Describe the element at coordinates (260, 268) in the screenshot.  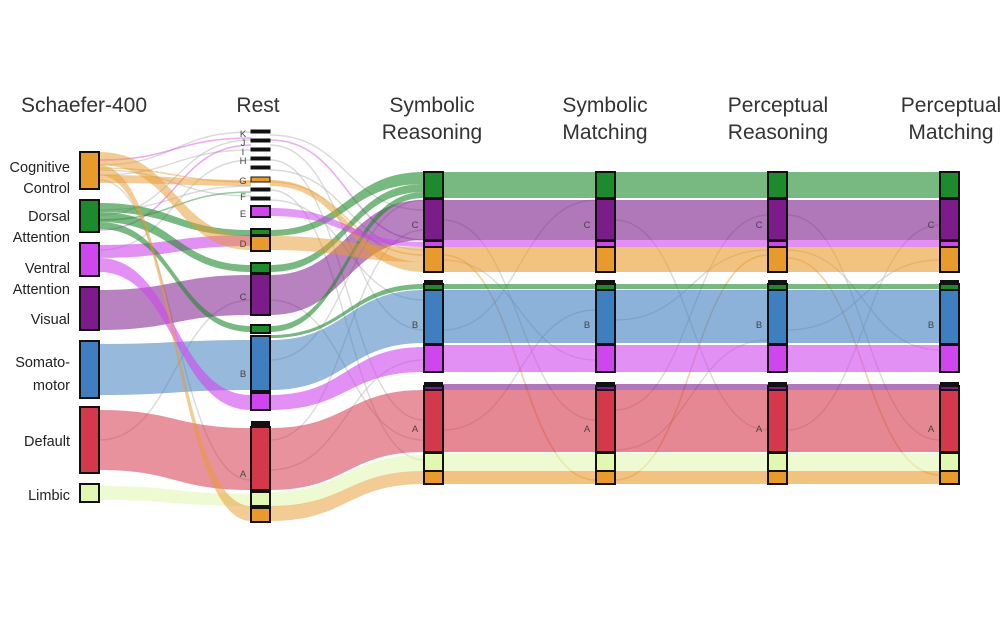
I see `rest-module-c` at that location.